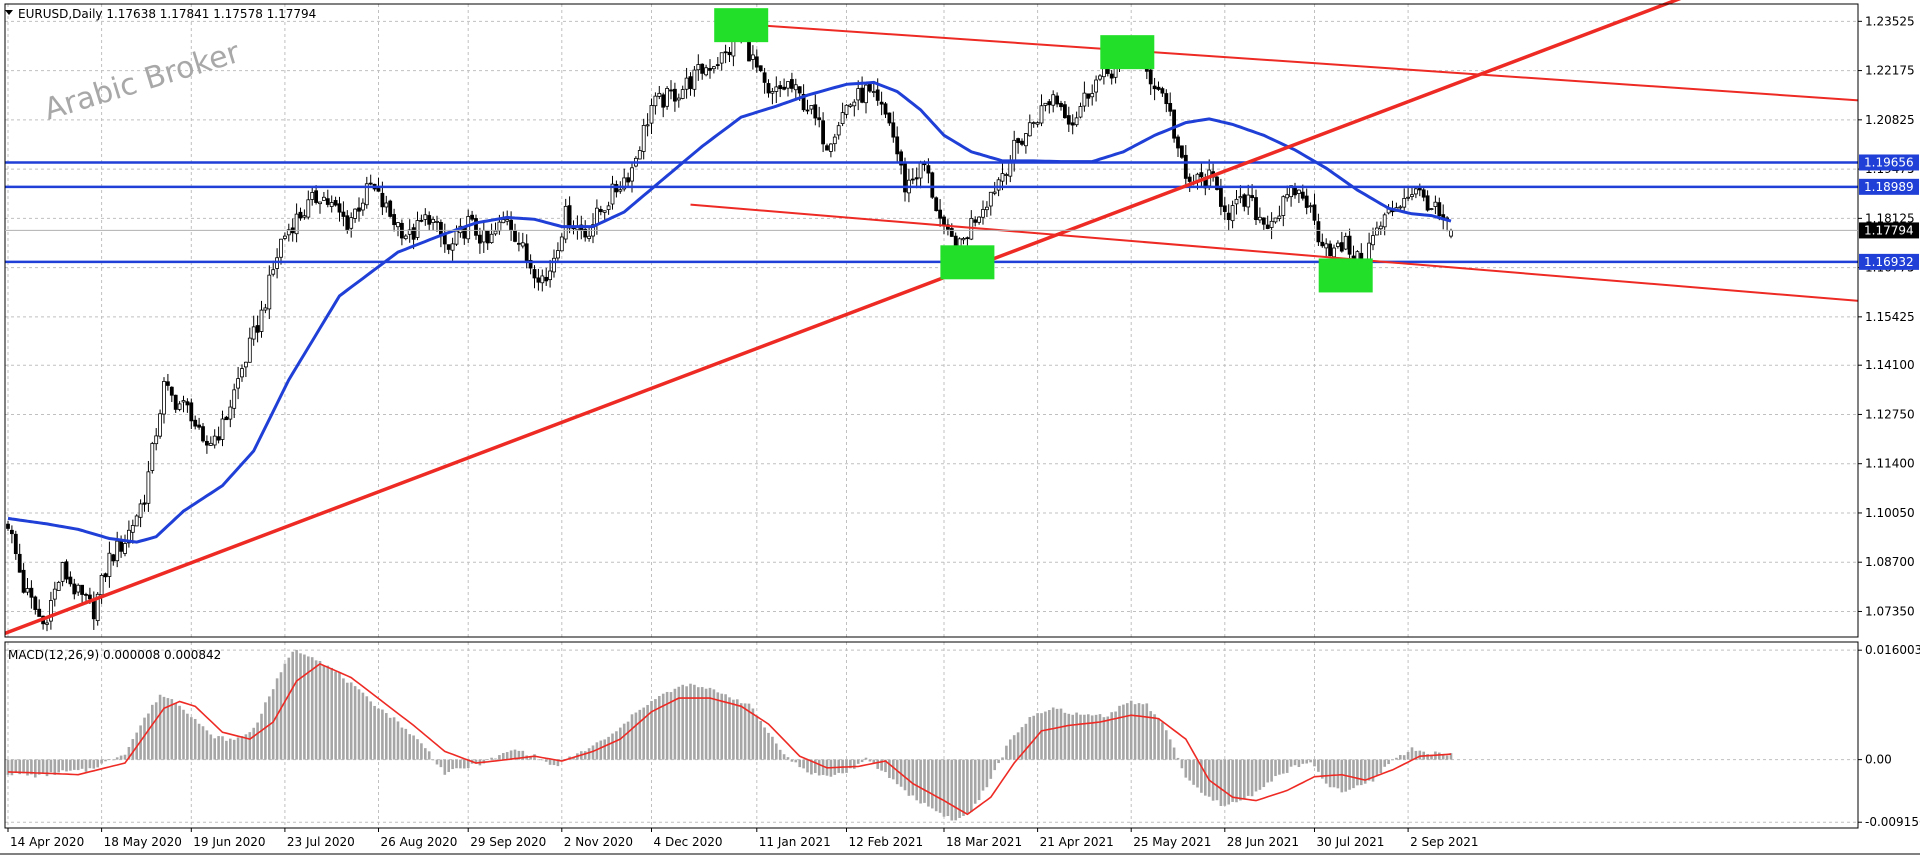 The height and width of the screenshot is (859, 1920). Describe the element at coordinates (1889, 230) in the screenshot. I see `current-price-label: 1.17794` at that location.